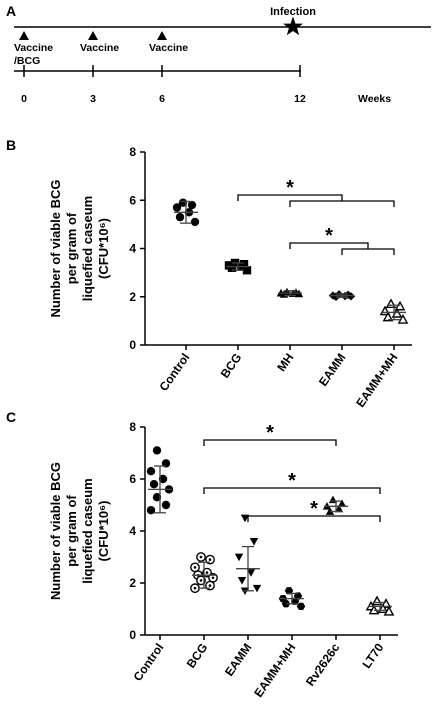 The width and height of the screenshot is (437, 708). What do you see at coordinates (374, 99) in the screenshot?
I see `weeks-label: Weeks` at bounding box center [374, 99].